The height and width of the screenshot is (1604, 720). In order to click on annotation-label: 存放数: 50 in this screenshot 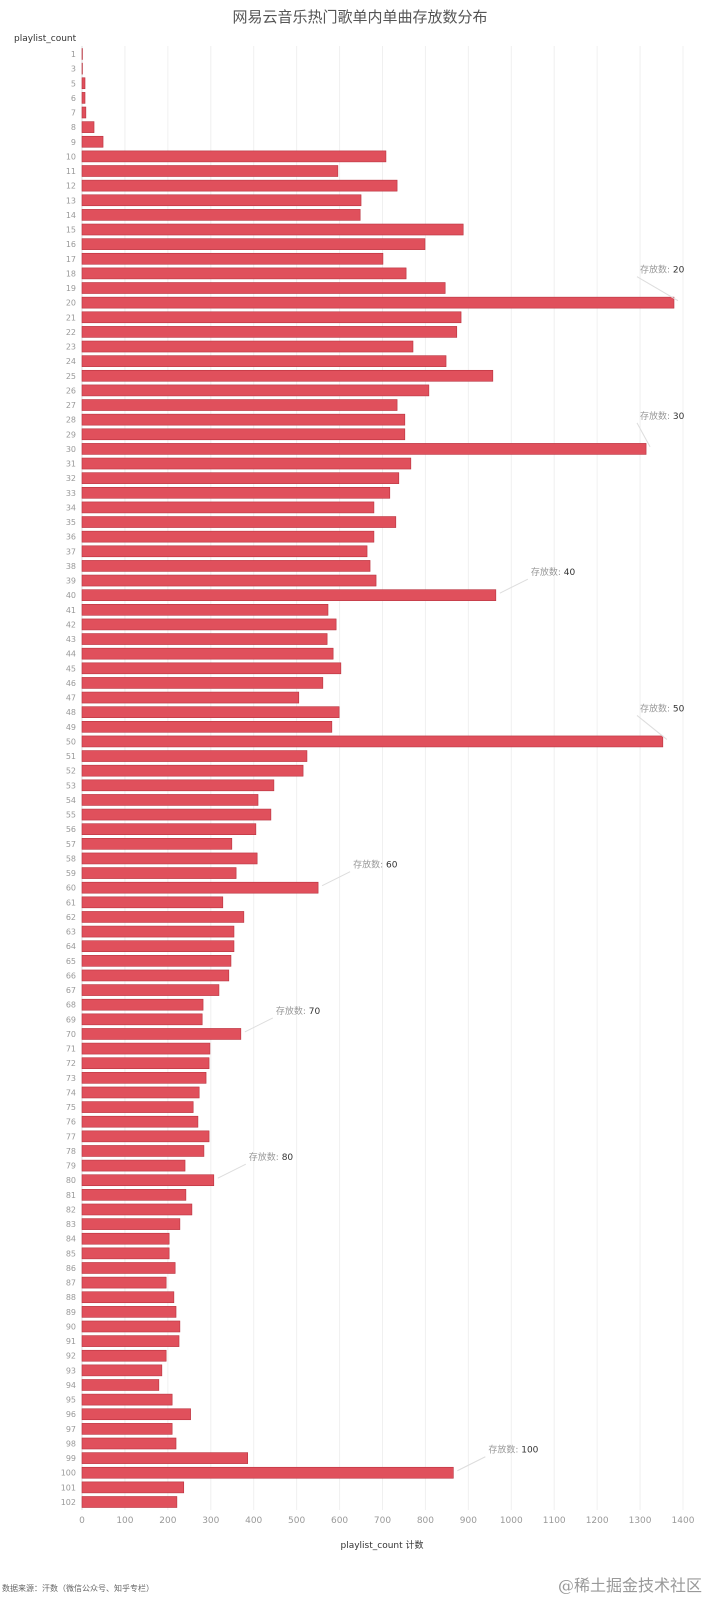, I will do `click(662, 708)`.